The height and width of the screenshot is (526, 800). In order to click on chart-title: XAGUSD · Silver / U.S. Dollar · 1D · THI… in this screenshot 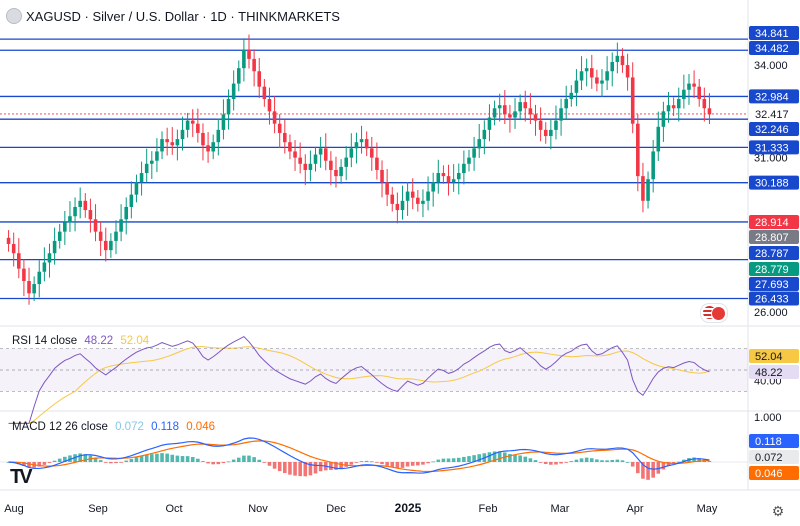, I will do `click(183, 16)`.